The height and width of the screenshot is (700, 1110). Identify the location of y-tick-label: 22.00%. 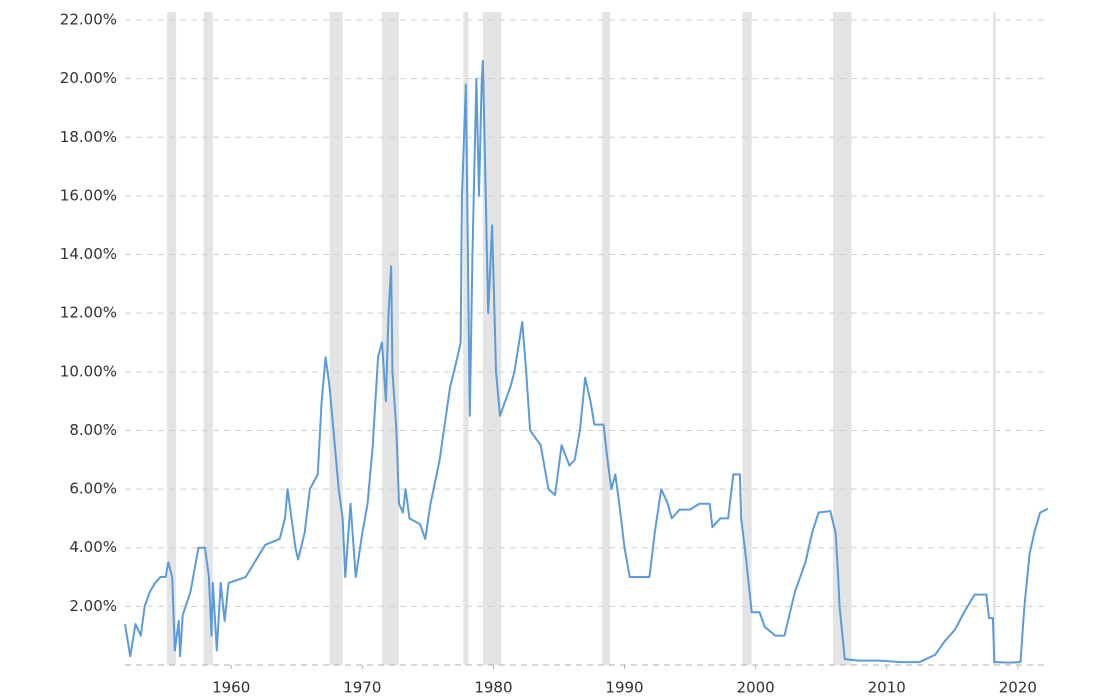
(88, 20).